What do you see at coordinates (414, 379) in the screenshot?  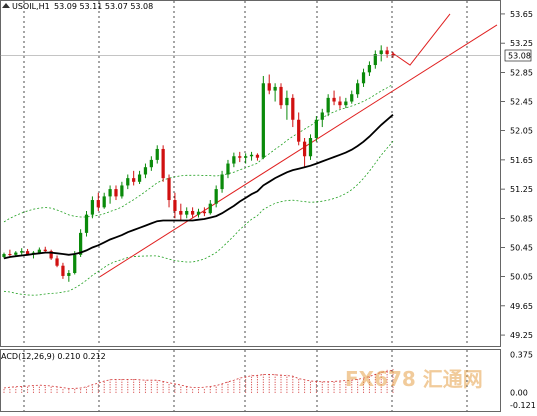 I see `watermark: FX678 汇通网` at bounding box center [414, 379].